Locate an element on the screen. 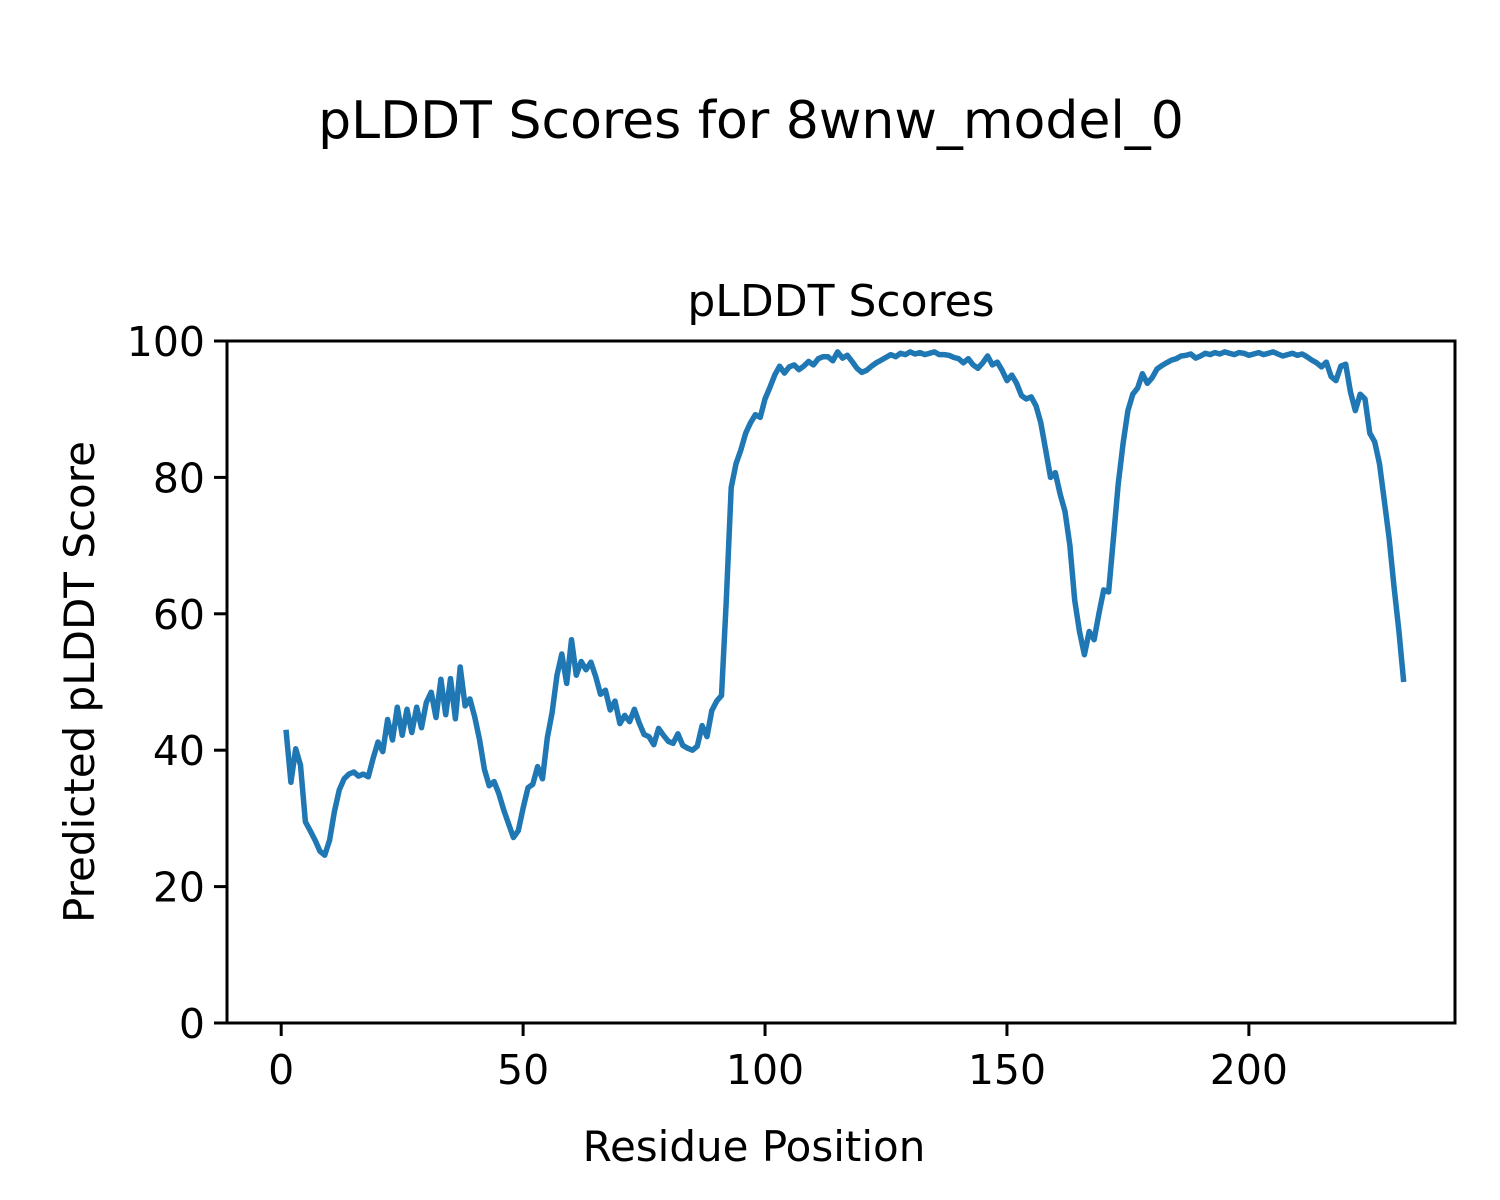  y-tick-label: 0 is located at coordinates (192, 1024).